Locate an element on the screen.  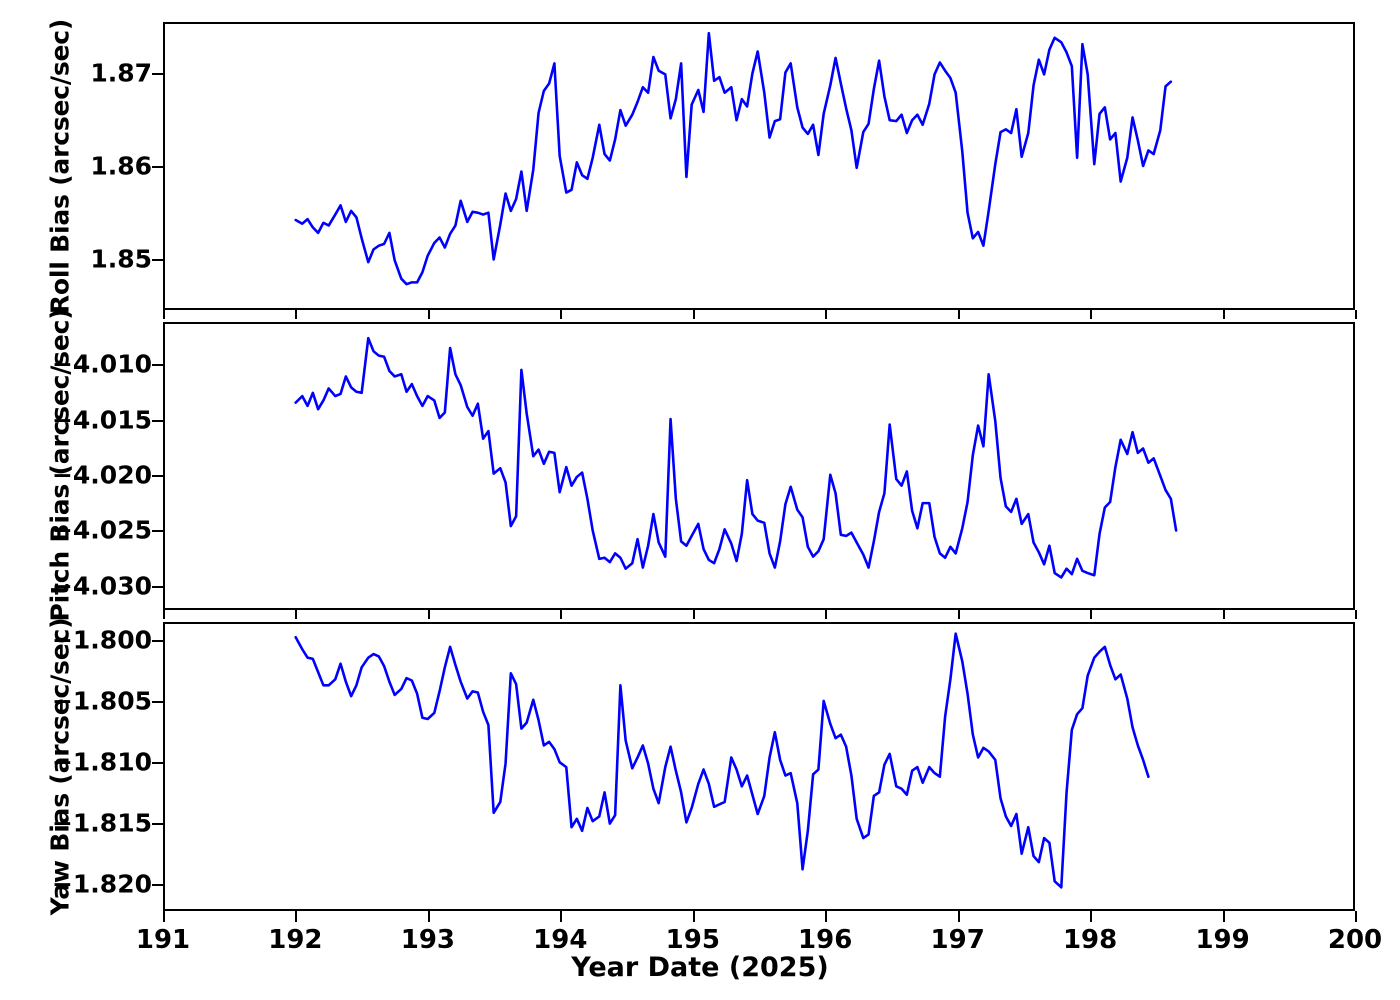
yaw-ytick-label: −1.805 is located at coordinates (101, 701).